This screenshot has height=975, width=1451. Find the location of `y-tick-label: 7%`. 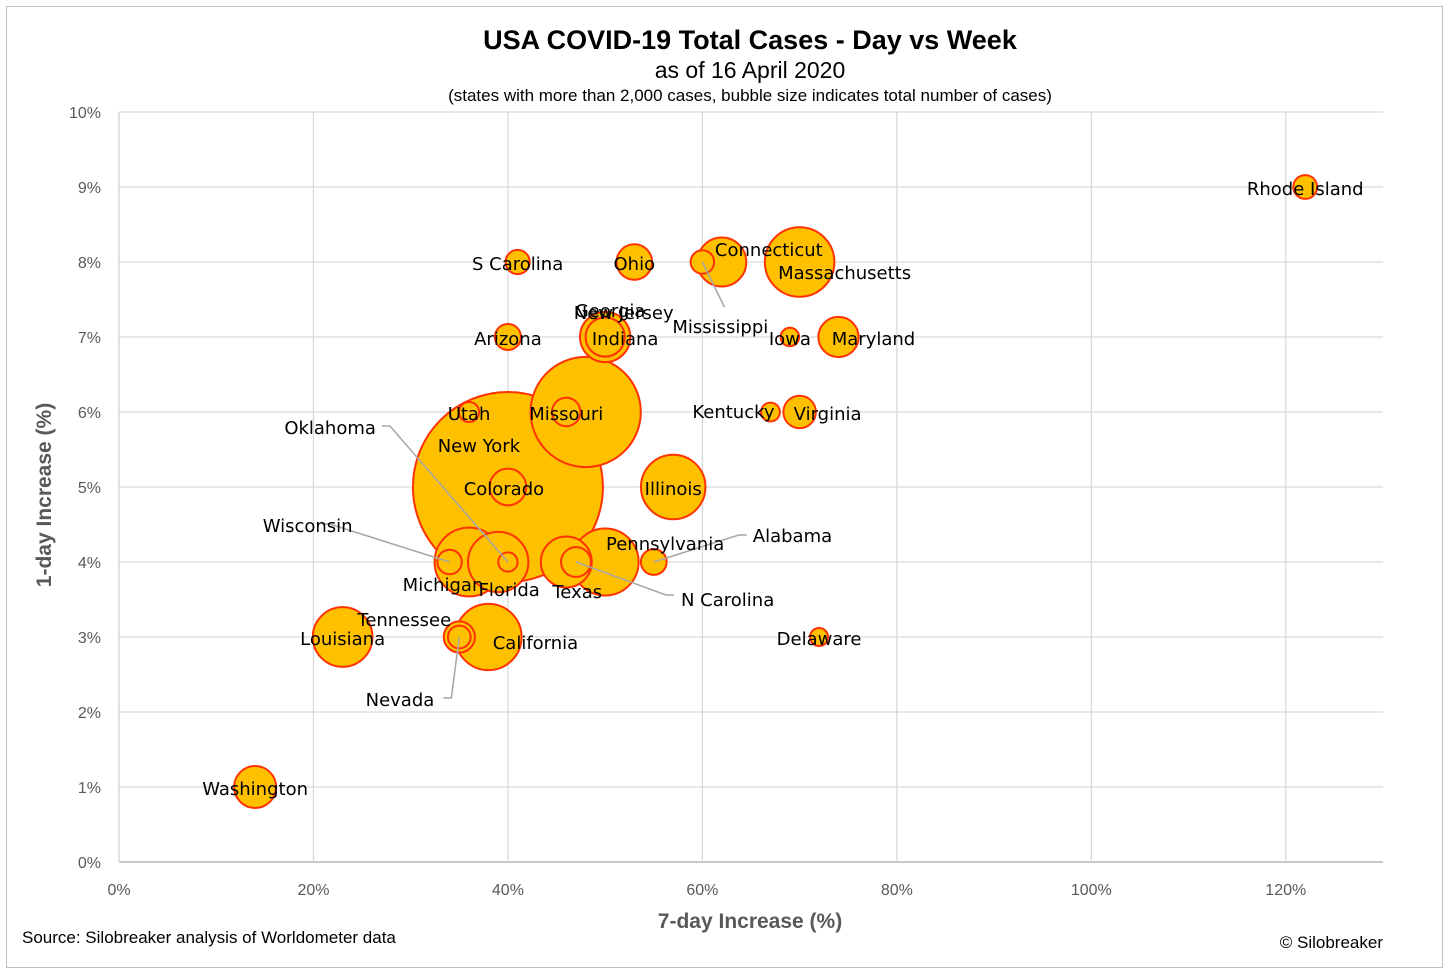

y-tick-label: 7% is located at coordinates (89, 338).